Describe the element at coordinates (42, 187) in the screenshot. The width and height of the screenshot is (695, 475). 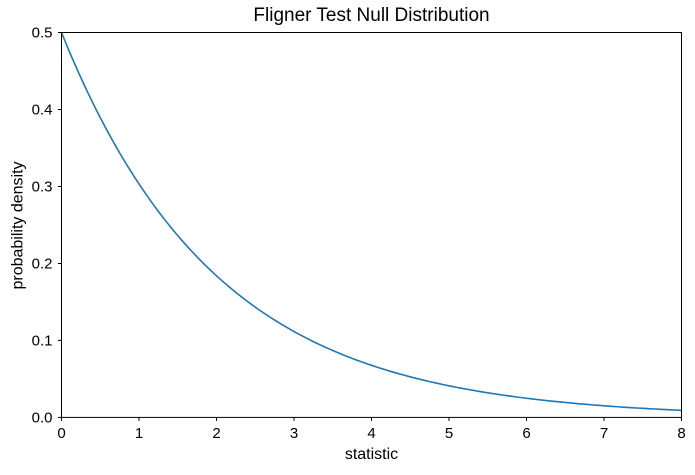
I see `svg-text: 0.3` at that location.